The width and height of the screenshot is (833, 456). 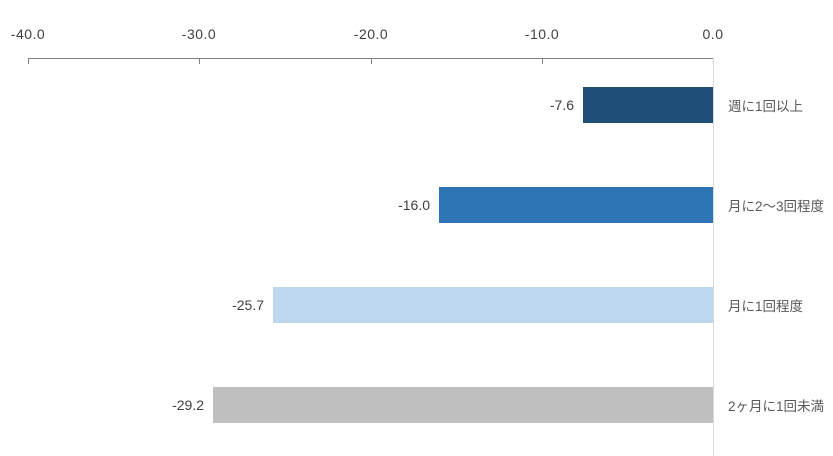 What do you see at coordinates (713, 257) in the screenshot?
I see `zero-gridline` at bounding box center [713, 257].